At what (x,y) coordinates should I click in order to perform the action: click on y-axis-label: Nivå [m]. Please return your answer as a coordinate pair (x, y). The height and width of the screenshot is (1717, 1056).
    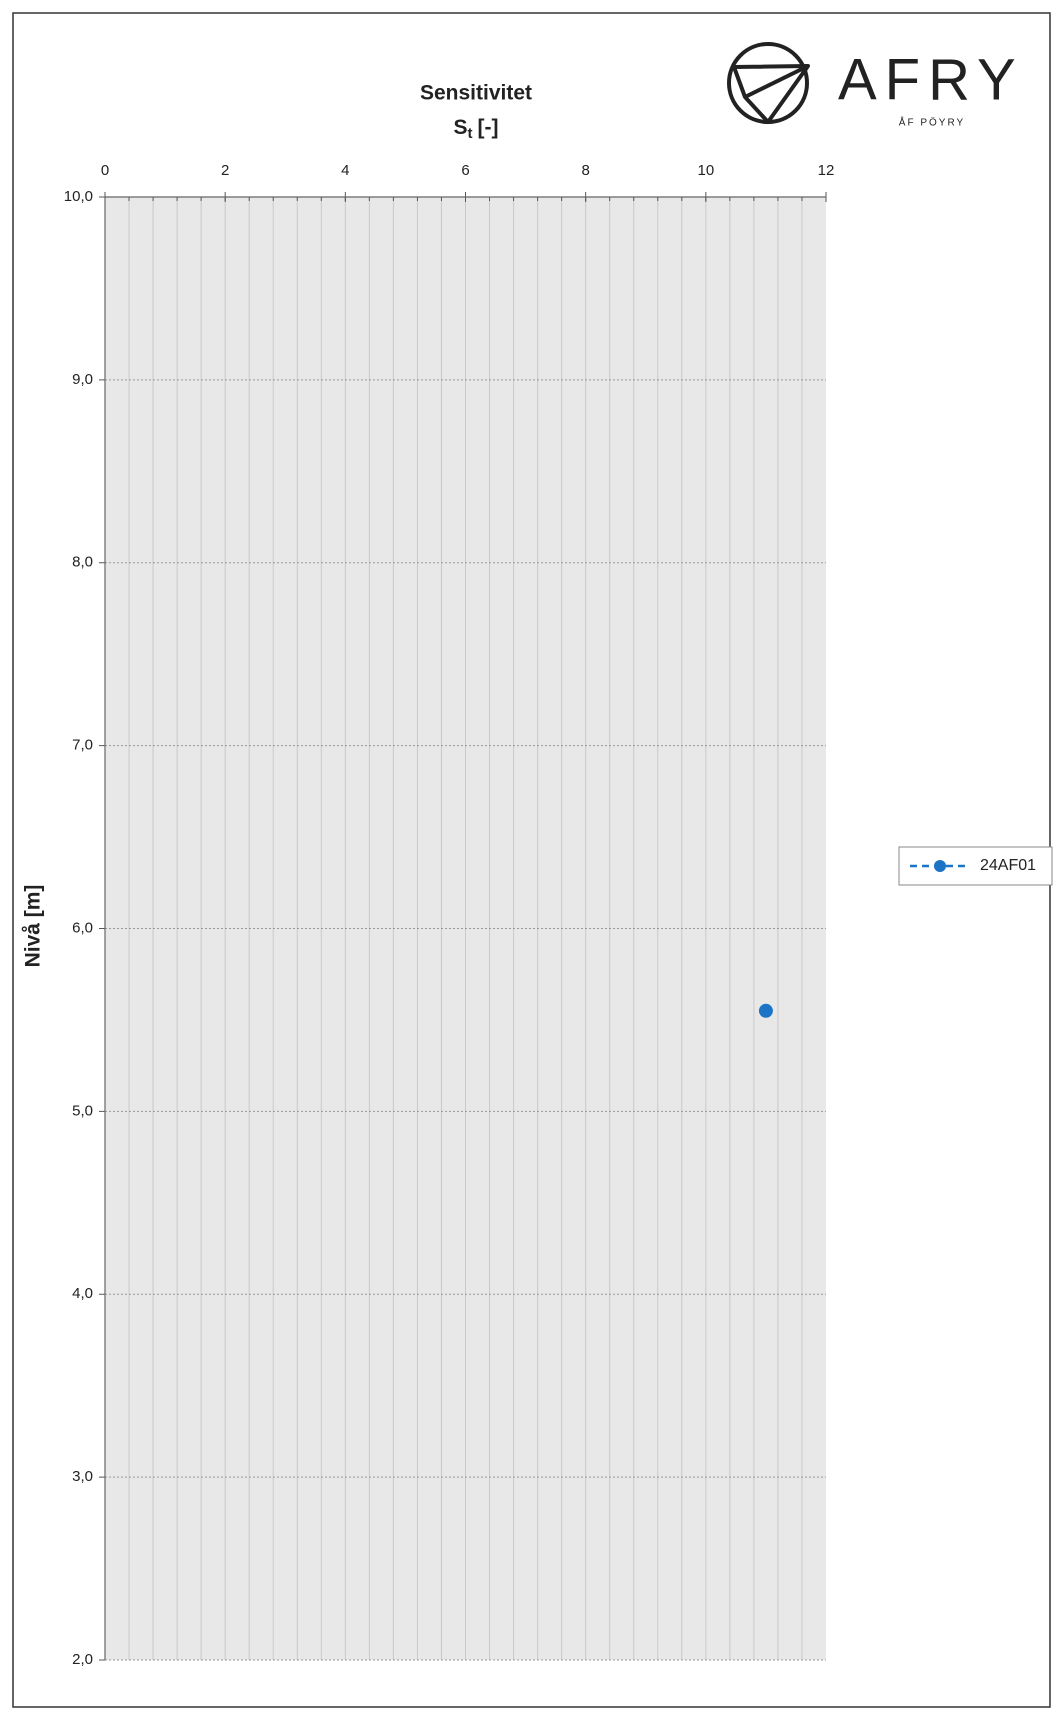
    Looking at the image, I should click on (33, 926).